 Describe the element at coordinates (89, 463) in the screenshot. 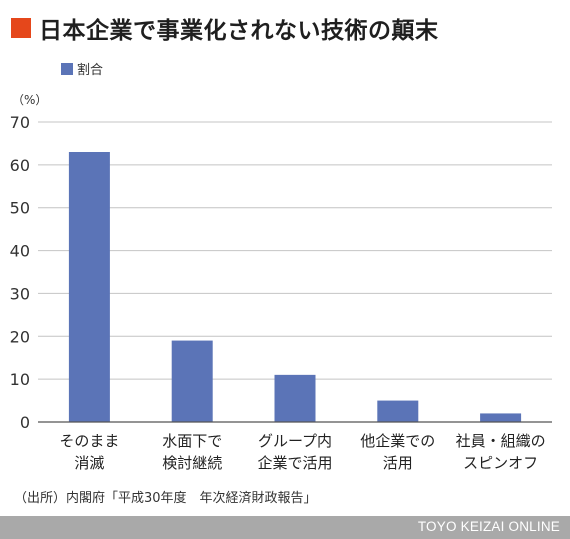

I see `x-tick-label: 消滅` at that location.